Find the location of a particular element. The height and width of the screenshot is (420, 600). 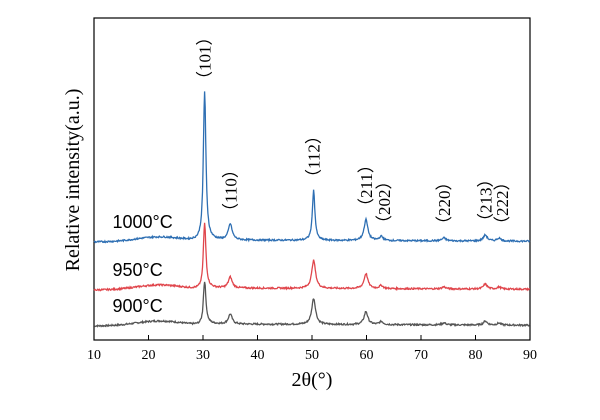

x-tick-label: 10 is located at coordinates (94, 355).